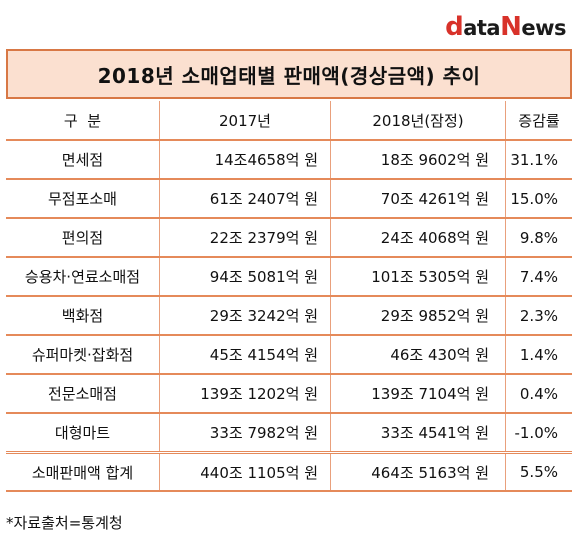  Describe the element at coordinates (538, 471) in the screenshot. I see `total-rate: 5.5%` at that location.